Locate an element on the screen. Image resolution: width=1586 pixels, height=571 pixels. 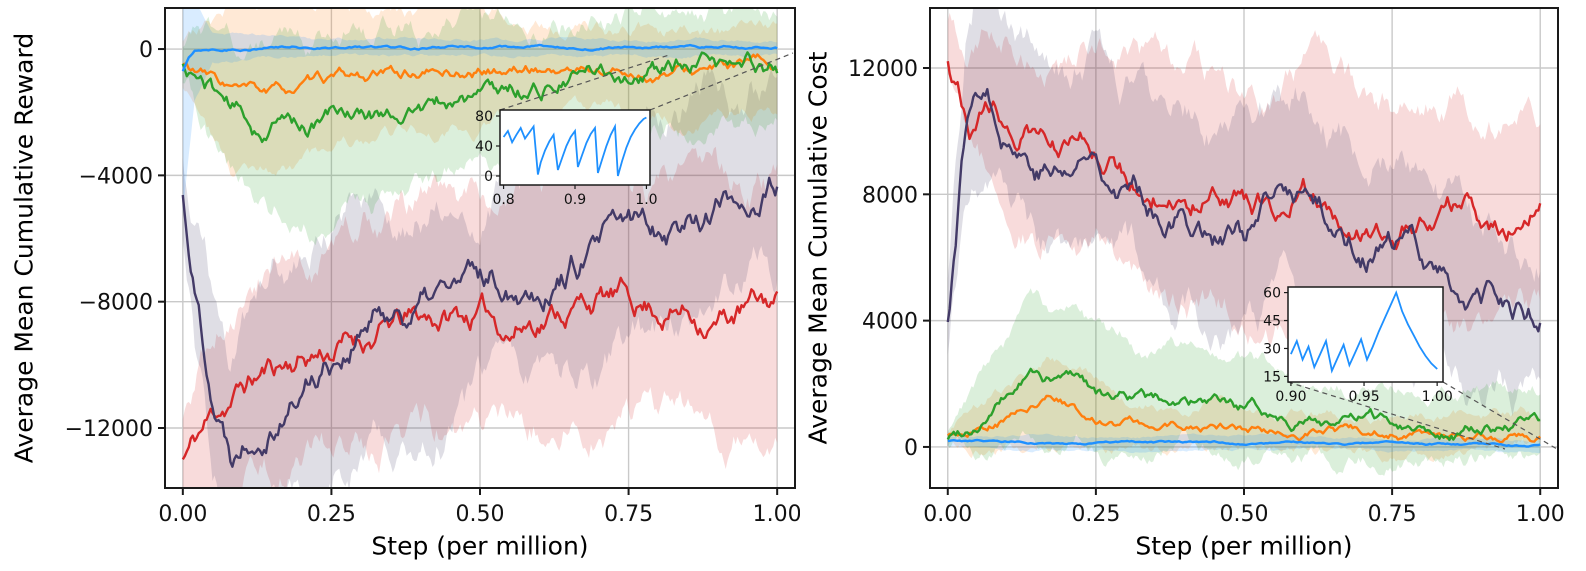
y-tick-label: 4000 is located at coordinates (890, 322).